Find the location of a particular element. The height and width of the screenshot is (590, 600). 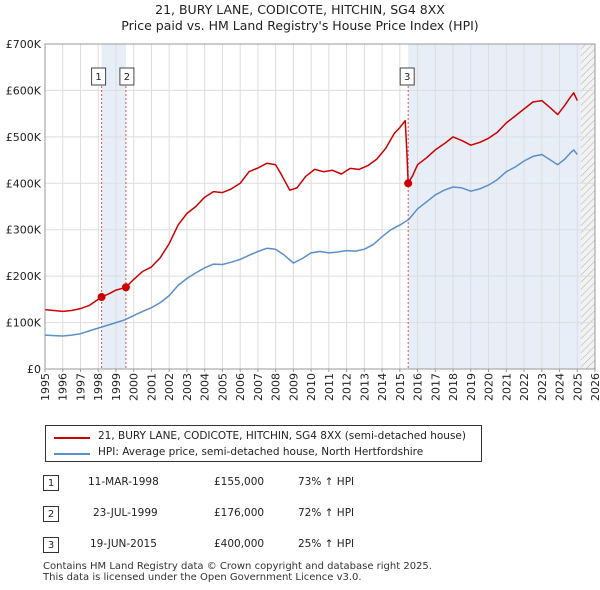

sale-number-badge: 3 is located at coordinates (51, 545).